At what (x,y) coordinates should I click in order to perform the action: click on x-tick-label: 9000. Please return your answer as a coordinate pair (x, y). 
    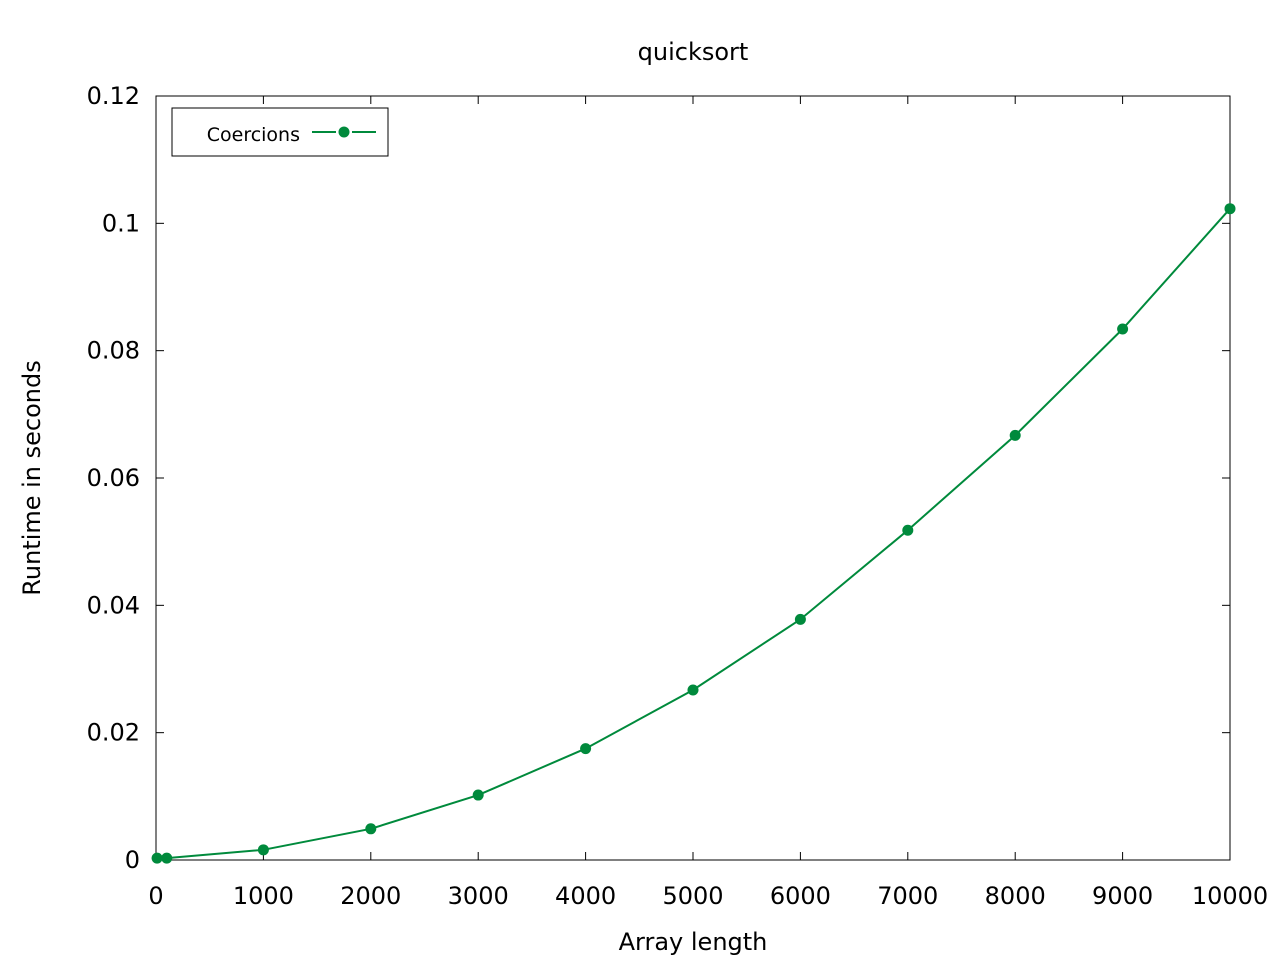
    Looking at the image, I should click on (1122, 896).